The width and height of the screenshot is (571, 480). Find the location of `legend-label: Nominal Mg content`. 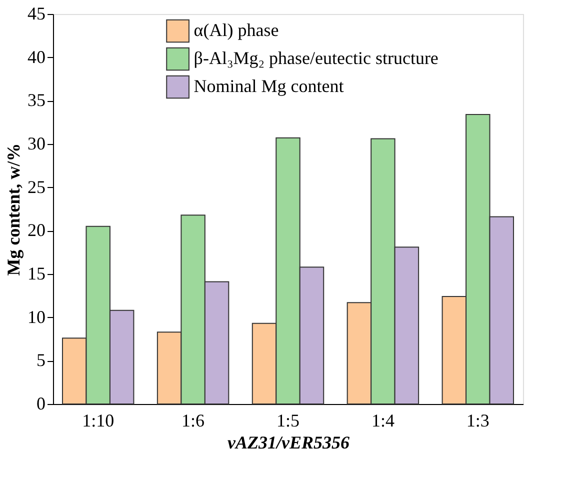

legend-label: Nominal Mg content is located at coordinates (269, 86).